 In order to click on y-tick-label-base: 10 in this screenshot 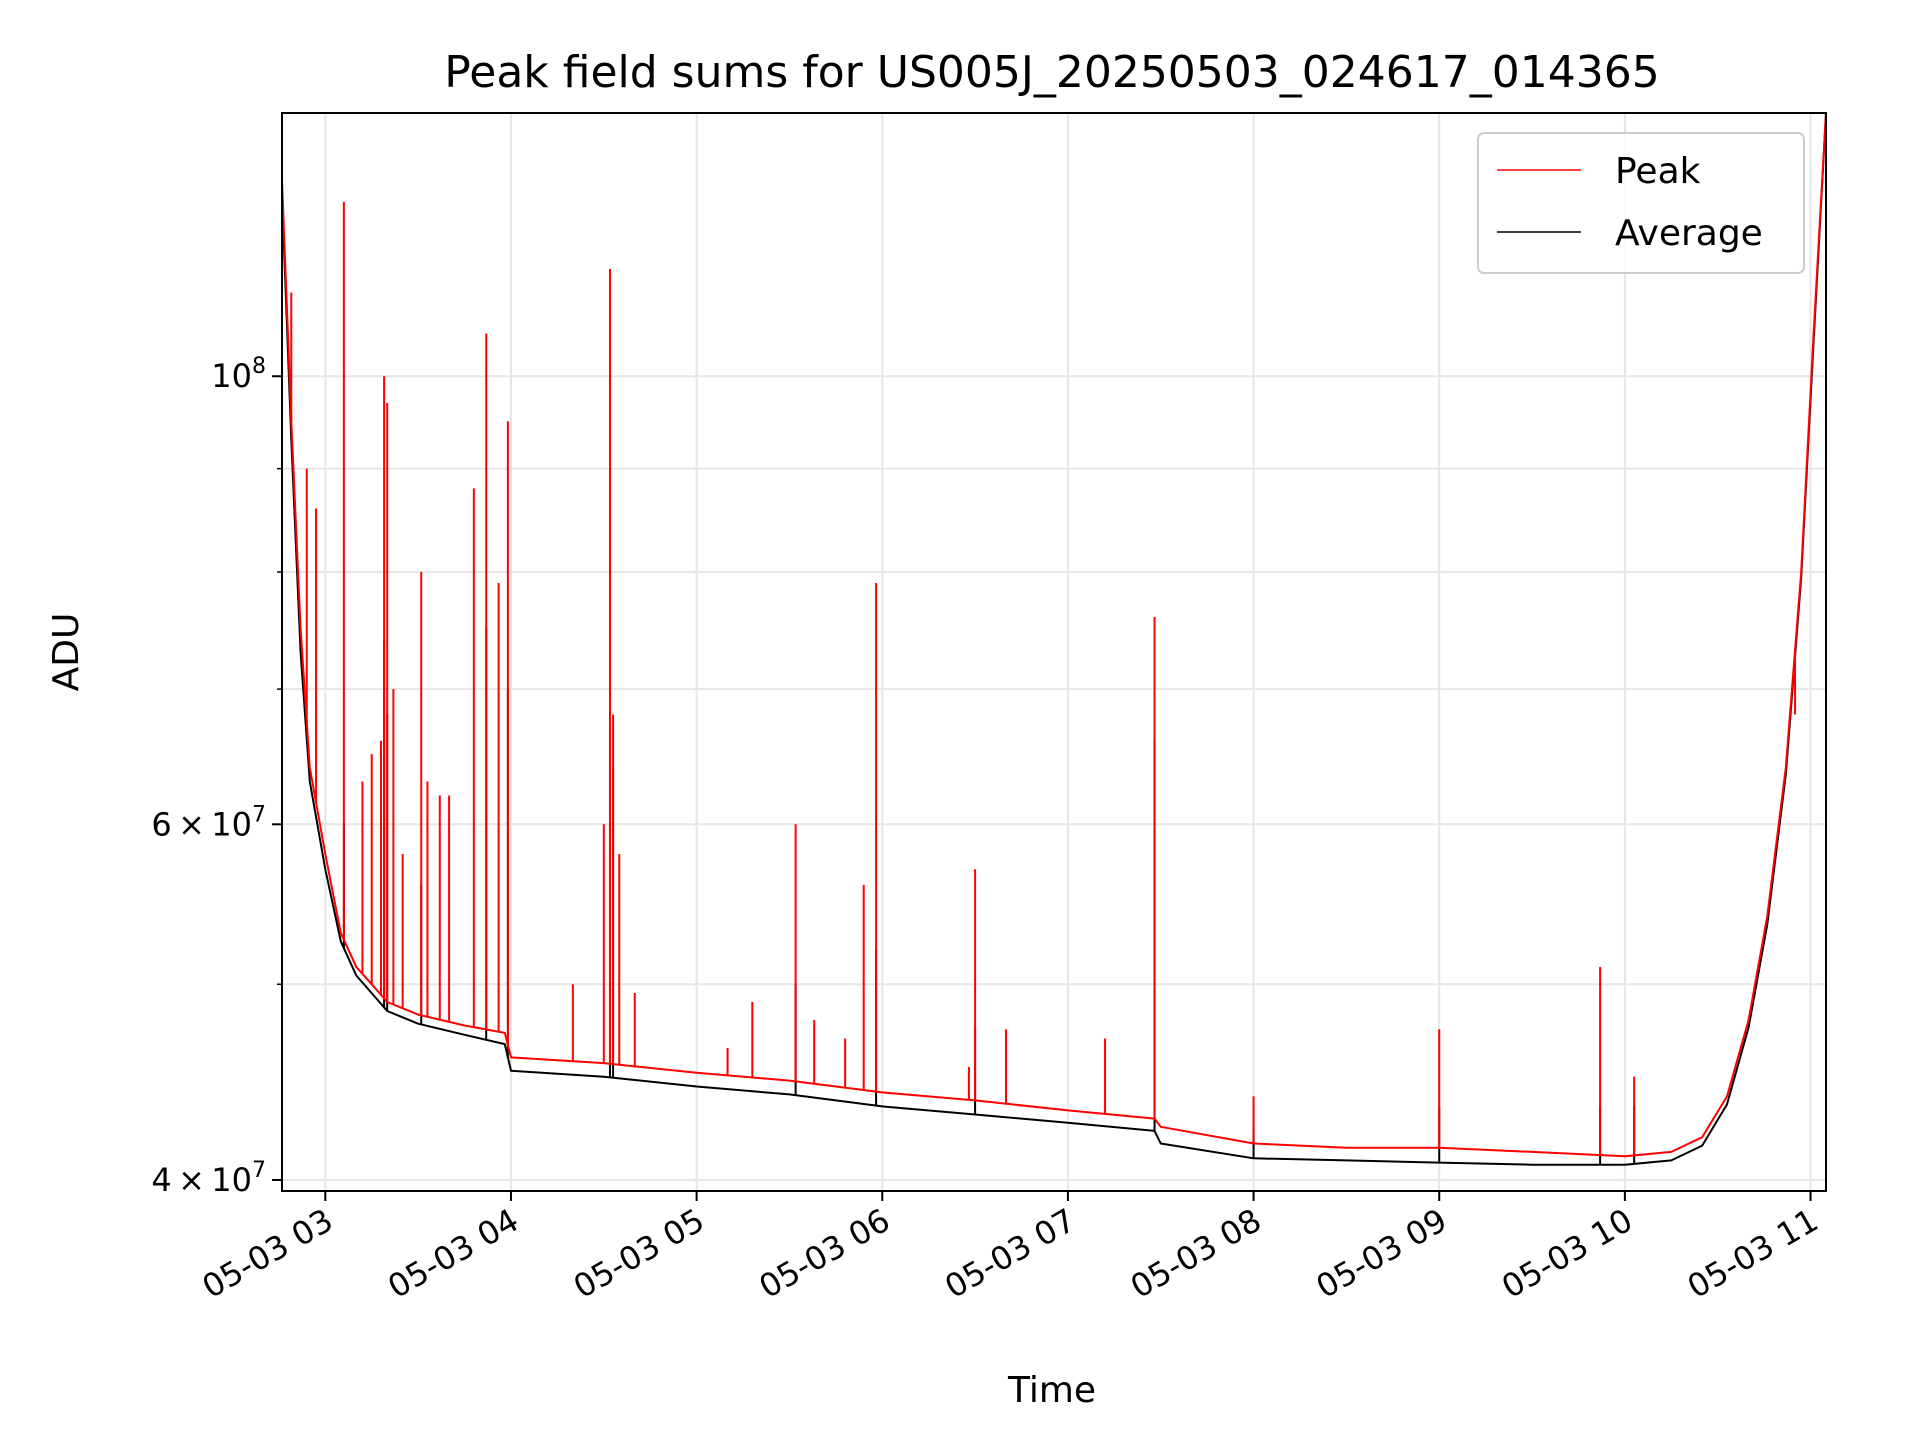, I will do `click(231, 376)`.